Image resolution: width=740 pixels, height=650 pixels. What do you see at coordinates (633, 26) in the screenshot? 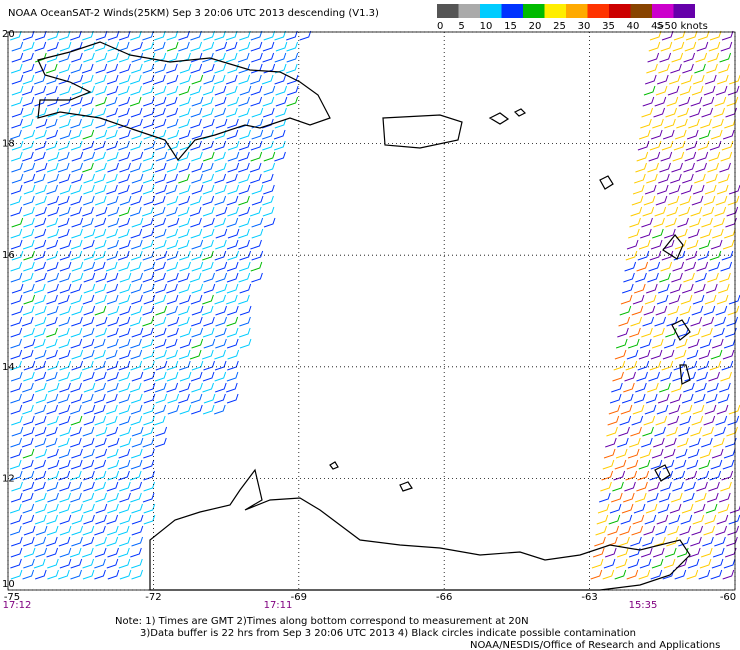
I see `colorbar-label: 40` at bounding box center [633, 26].